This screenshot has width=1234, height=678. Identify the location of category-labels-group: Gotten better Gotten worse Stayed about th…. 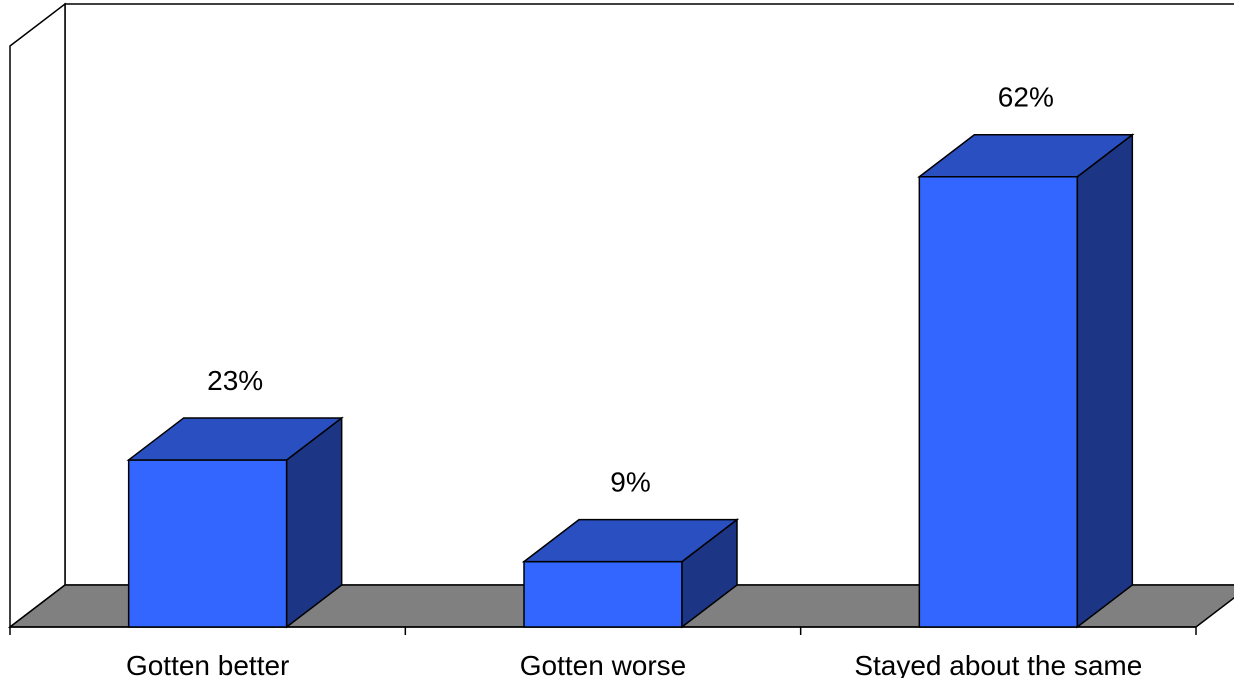
(634, 664).